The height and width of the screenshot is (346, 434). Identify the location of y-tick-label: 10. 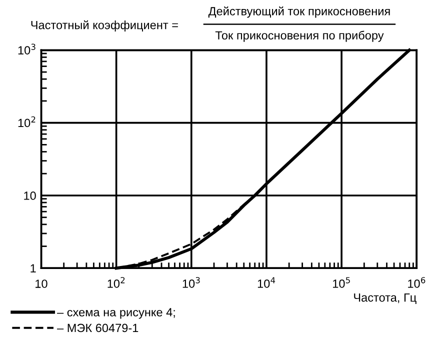
(30, 196).